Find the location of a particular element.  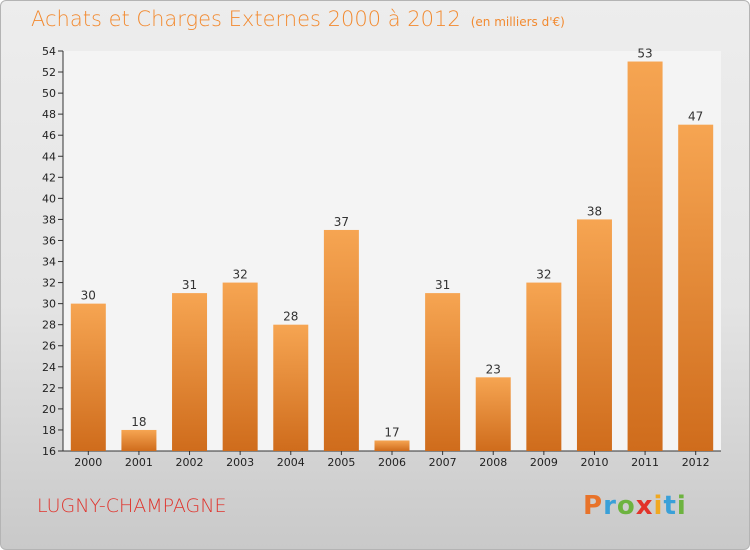

data-label-2004: 28 is located at coordinates (290, 317).